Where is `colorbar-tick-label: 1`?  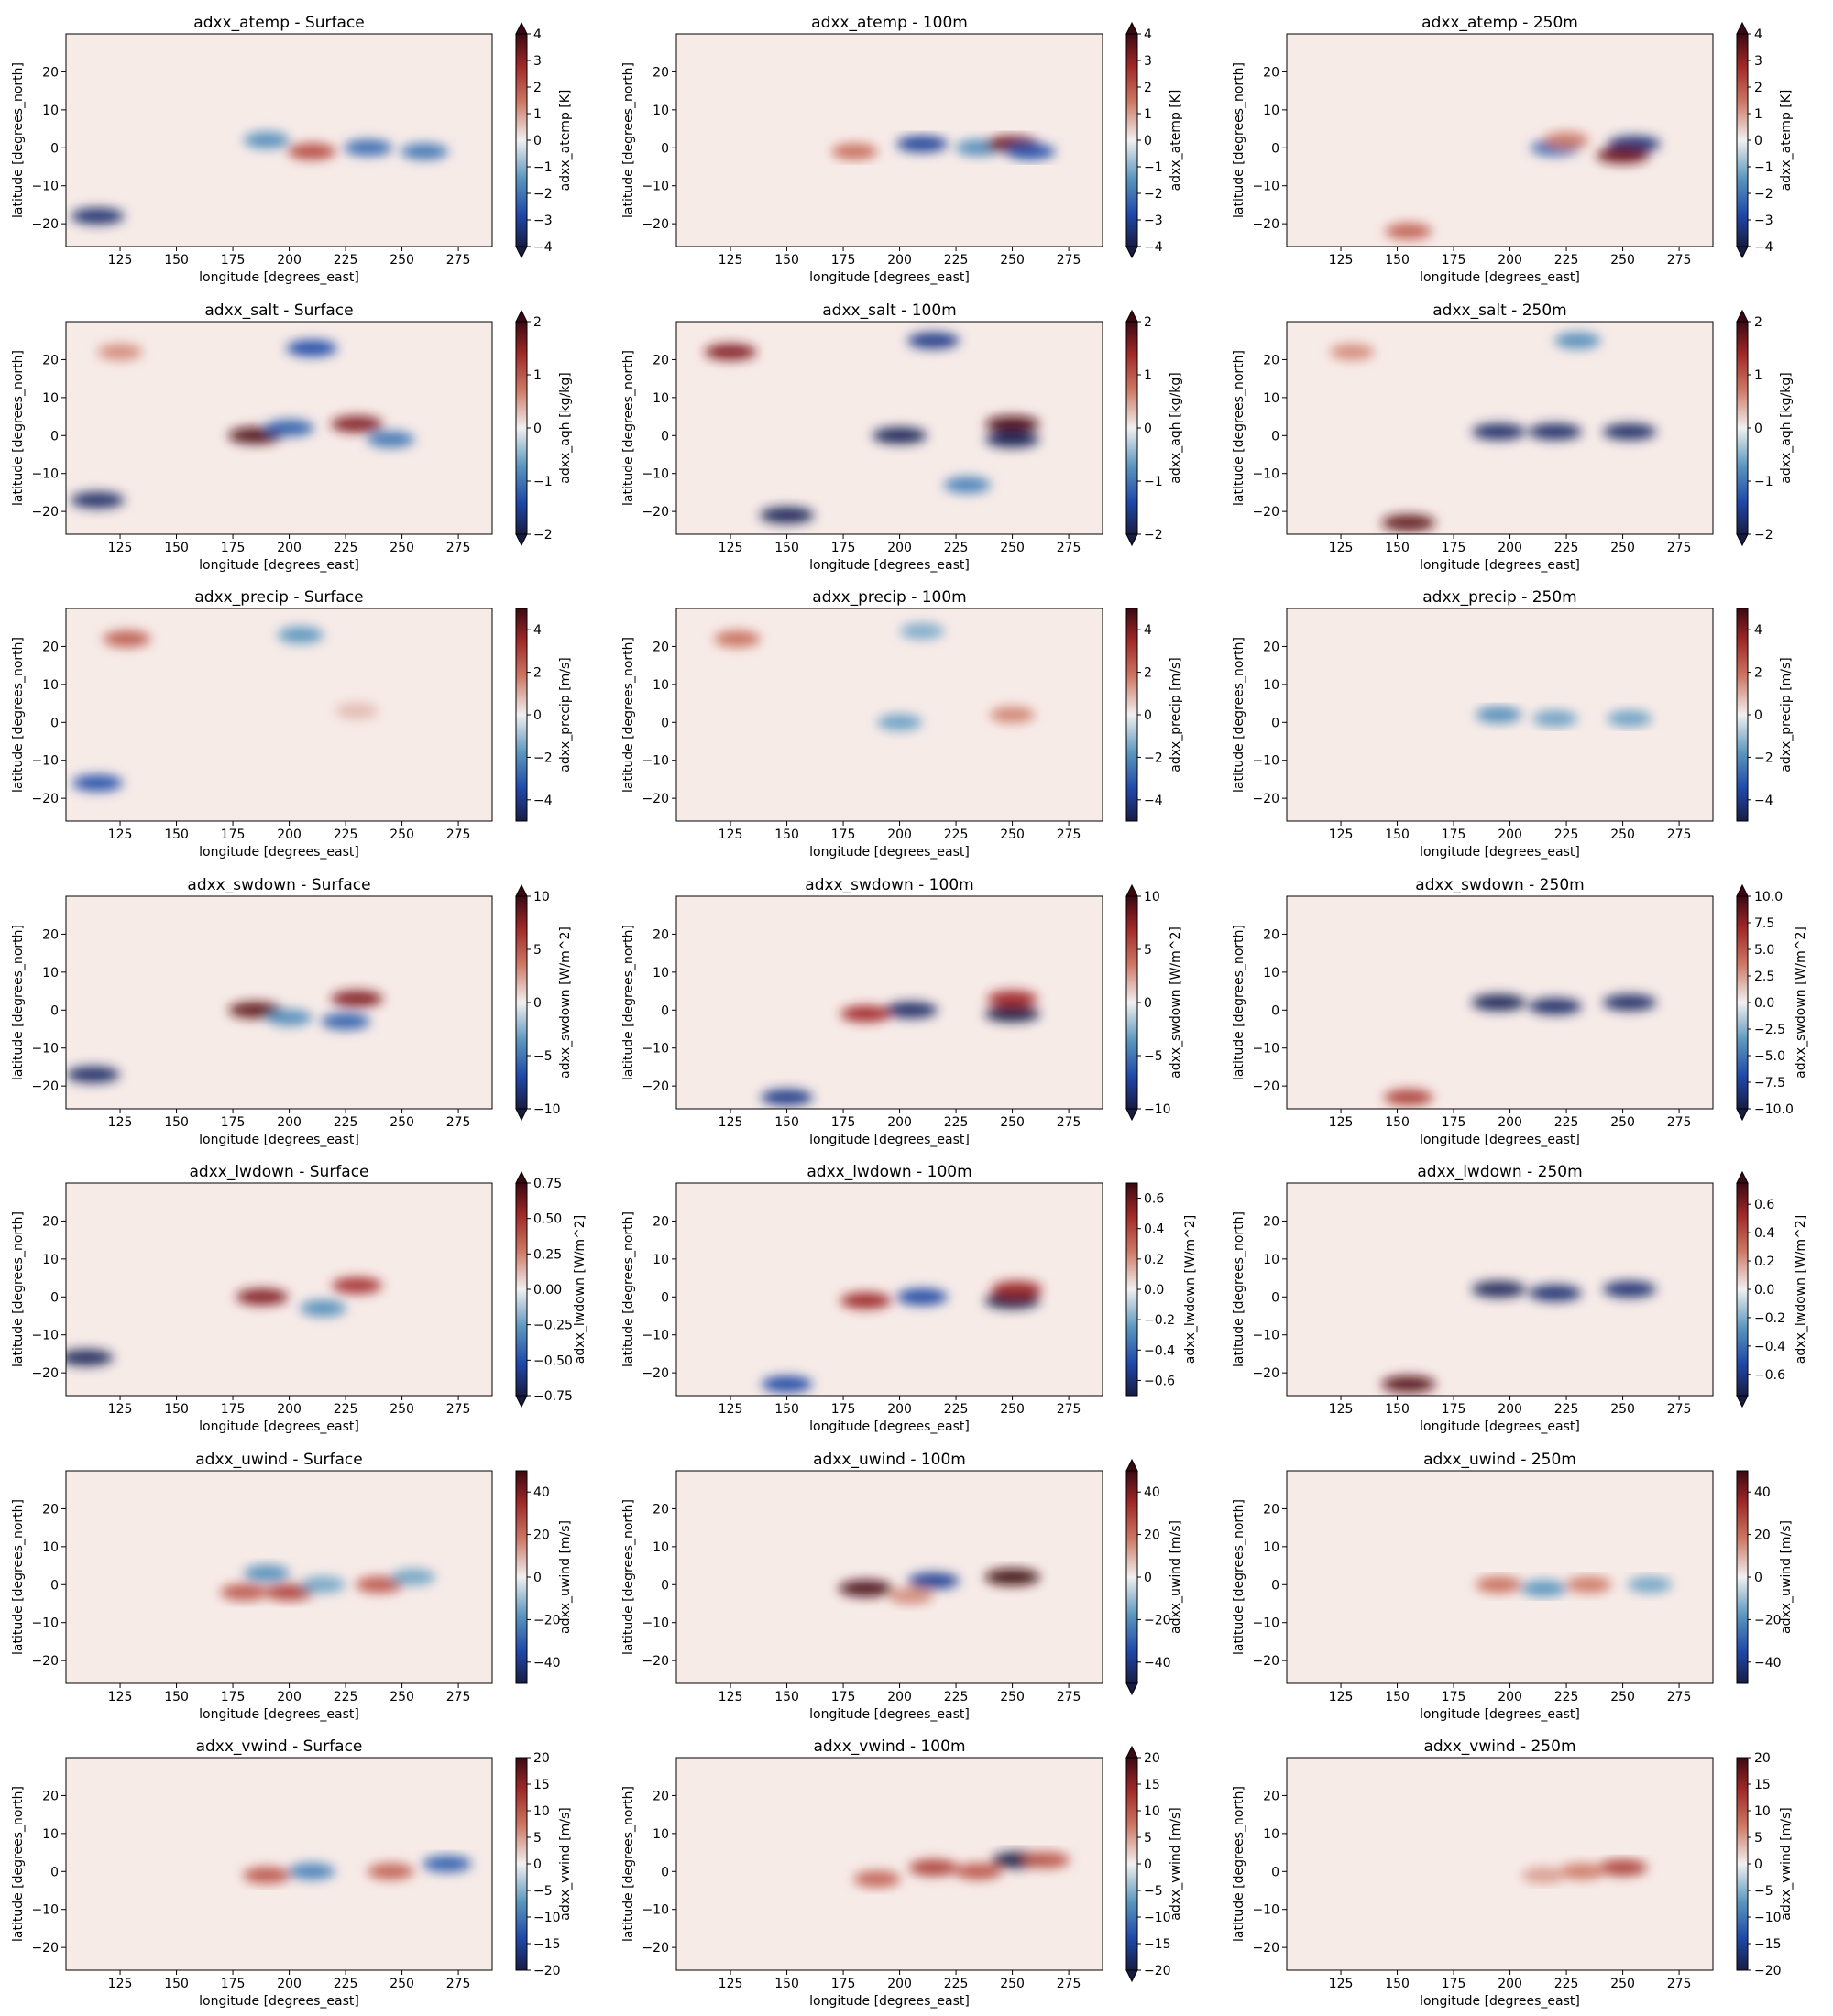 colorbar-tick-label: 1 is located at coordinates (1148, 114).